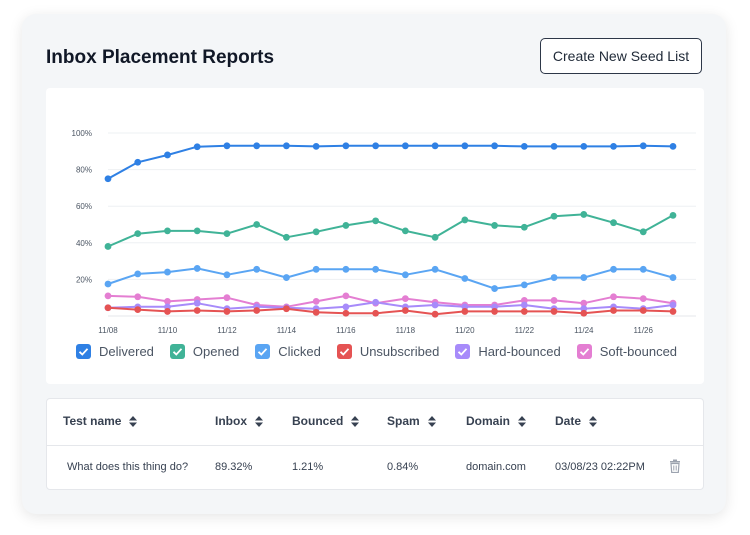 Image resolution: width=750 pixels, height=535 pixels. Describe the element at coordinates (239, 421) in the screenshot. I see `column-header-inbox: Inbox` at that location.